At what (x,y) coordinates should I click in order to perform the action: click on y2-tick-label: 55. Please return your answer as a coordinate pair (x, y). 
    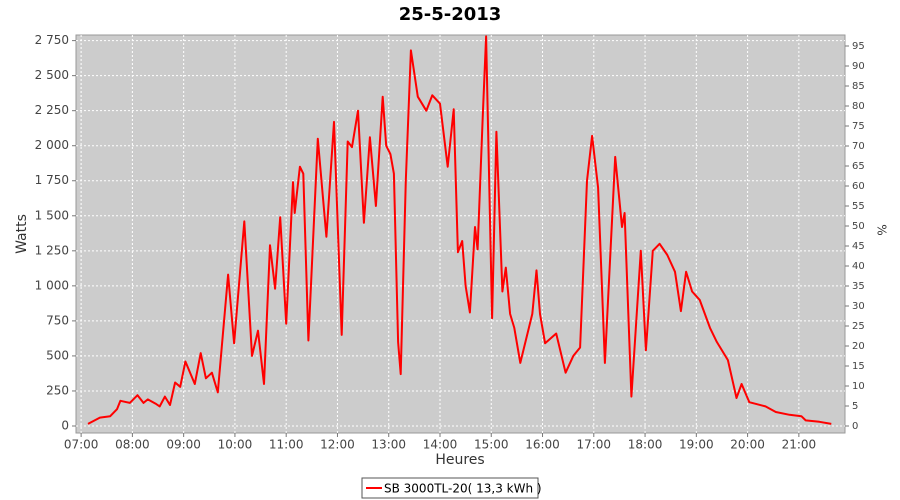
    Looking at the image, I should click on (858, 206).